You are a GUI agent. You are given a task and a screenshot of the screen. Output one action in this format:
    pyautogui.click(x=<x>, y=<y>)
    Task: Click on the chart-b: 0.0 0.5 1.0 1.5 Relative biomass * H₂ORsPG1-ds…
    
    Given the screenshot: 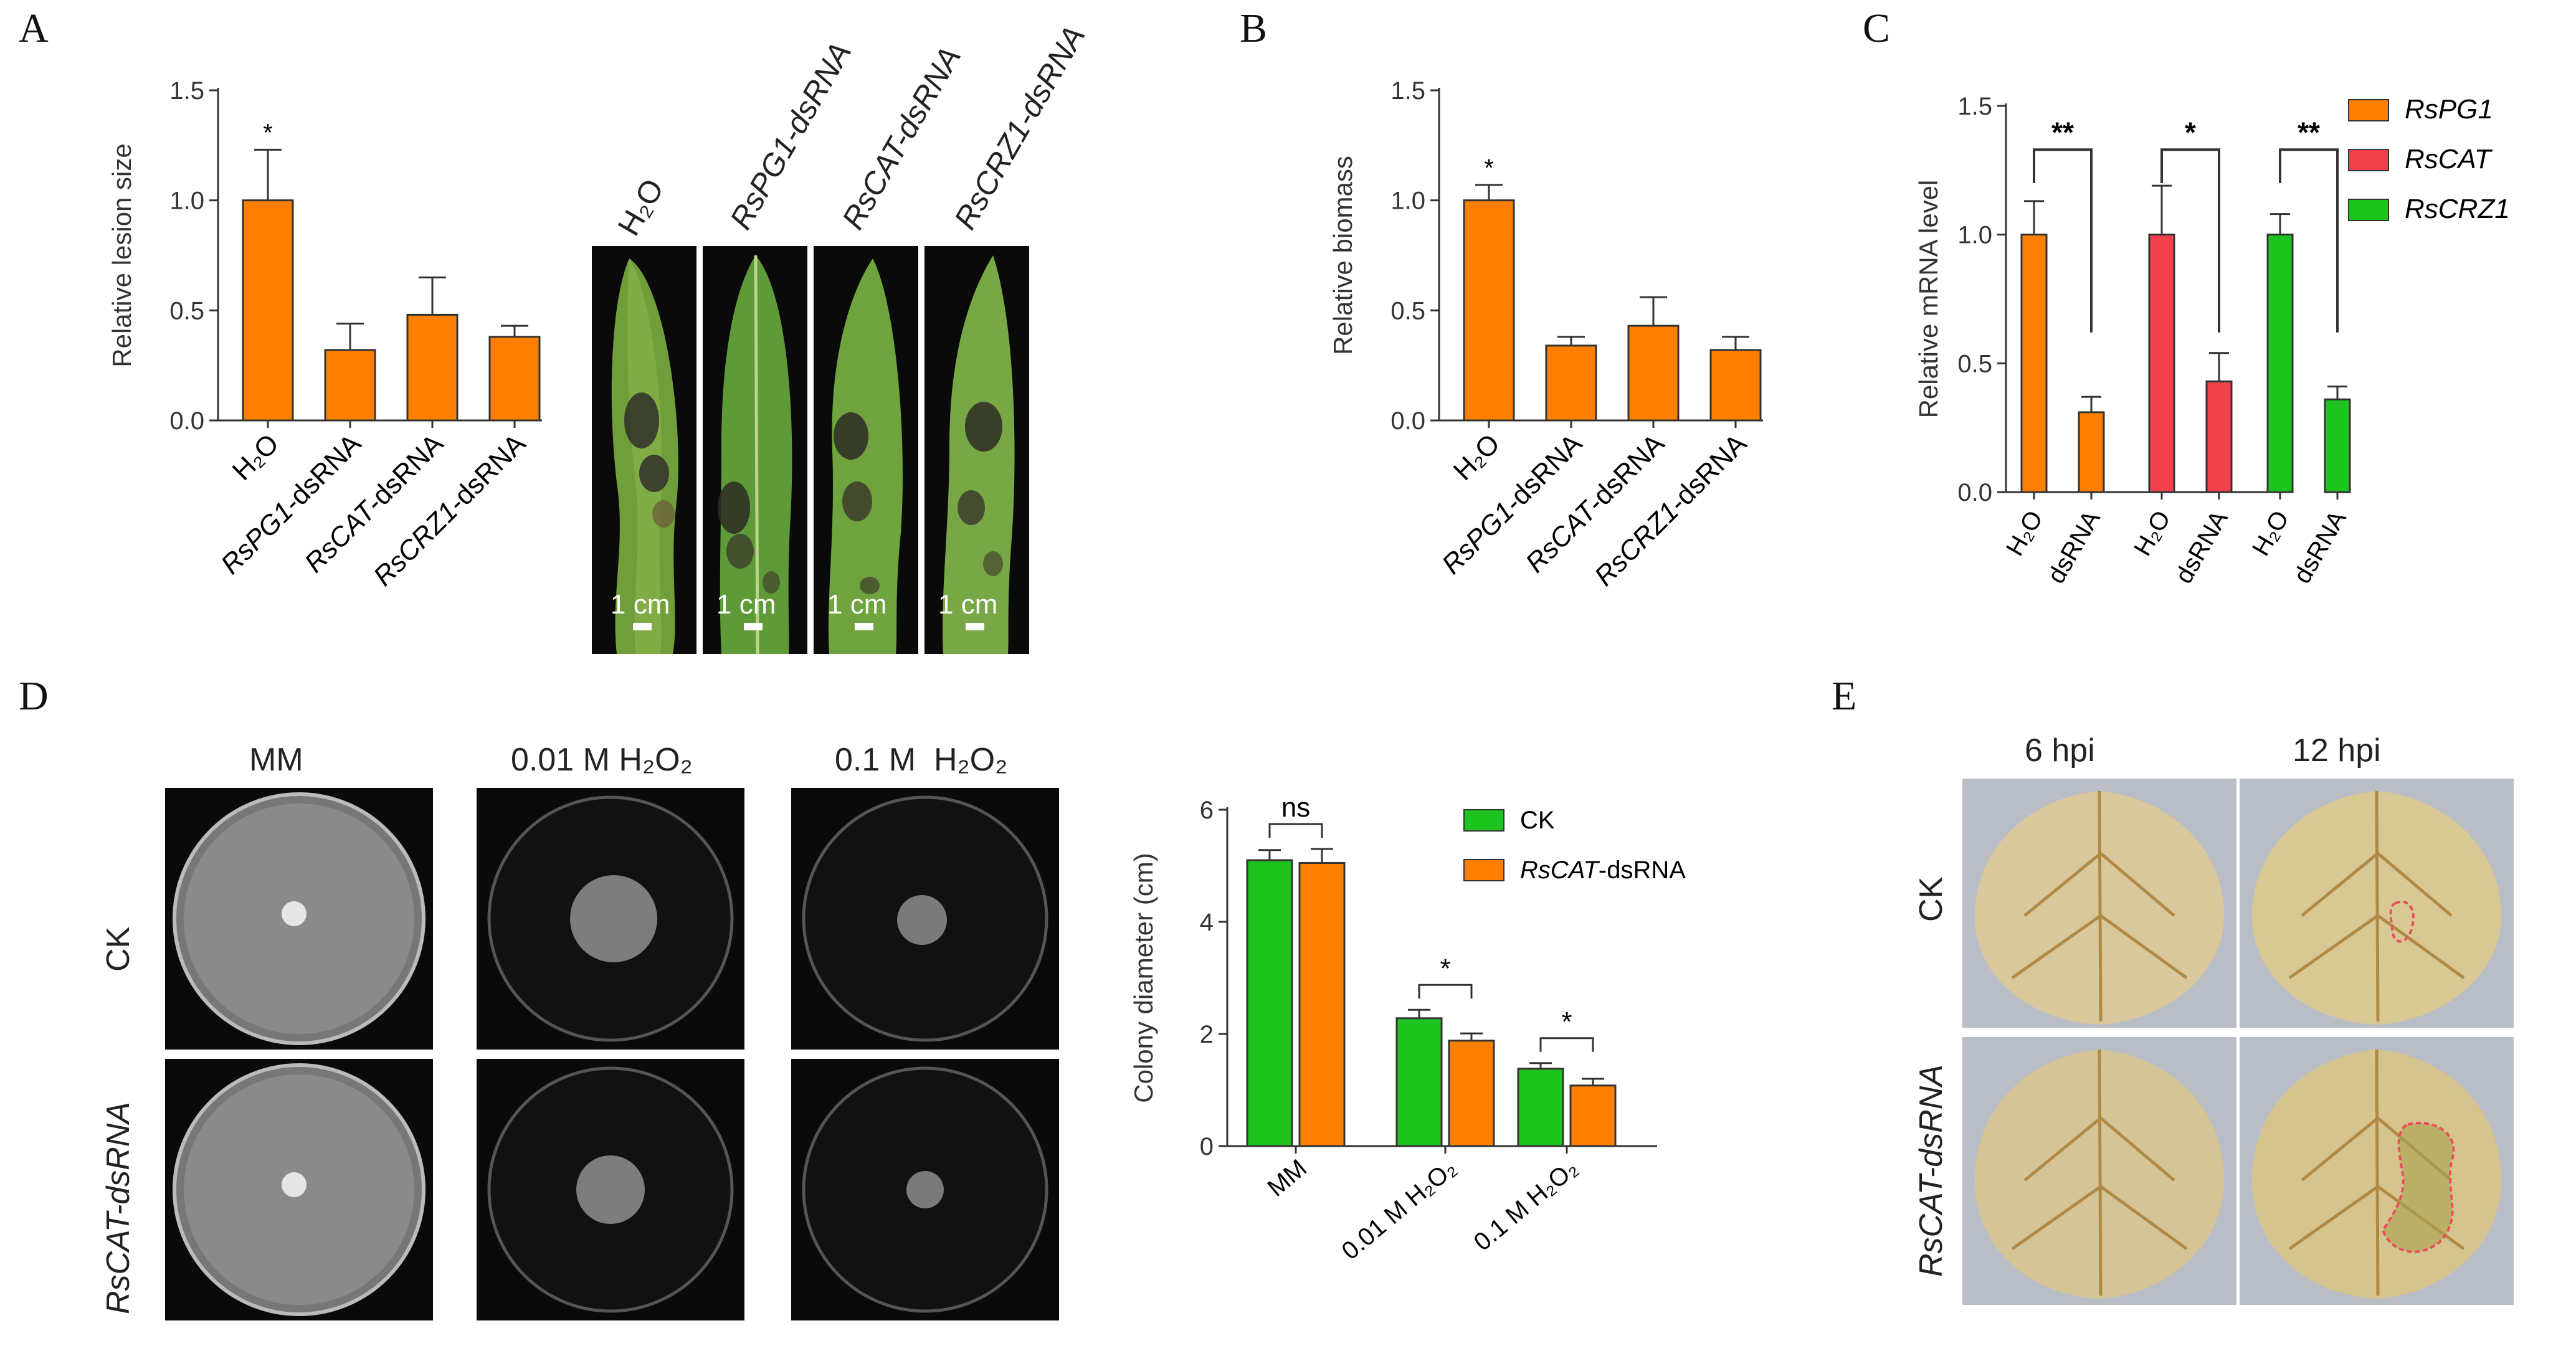 What is the action you would take?
    pyautogui.click(x=1545, y=334)
    